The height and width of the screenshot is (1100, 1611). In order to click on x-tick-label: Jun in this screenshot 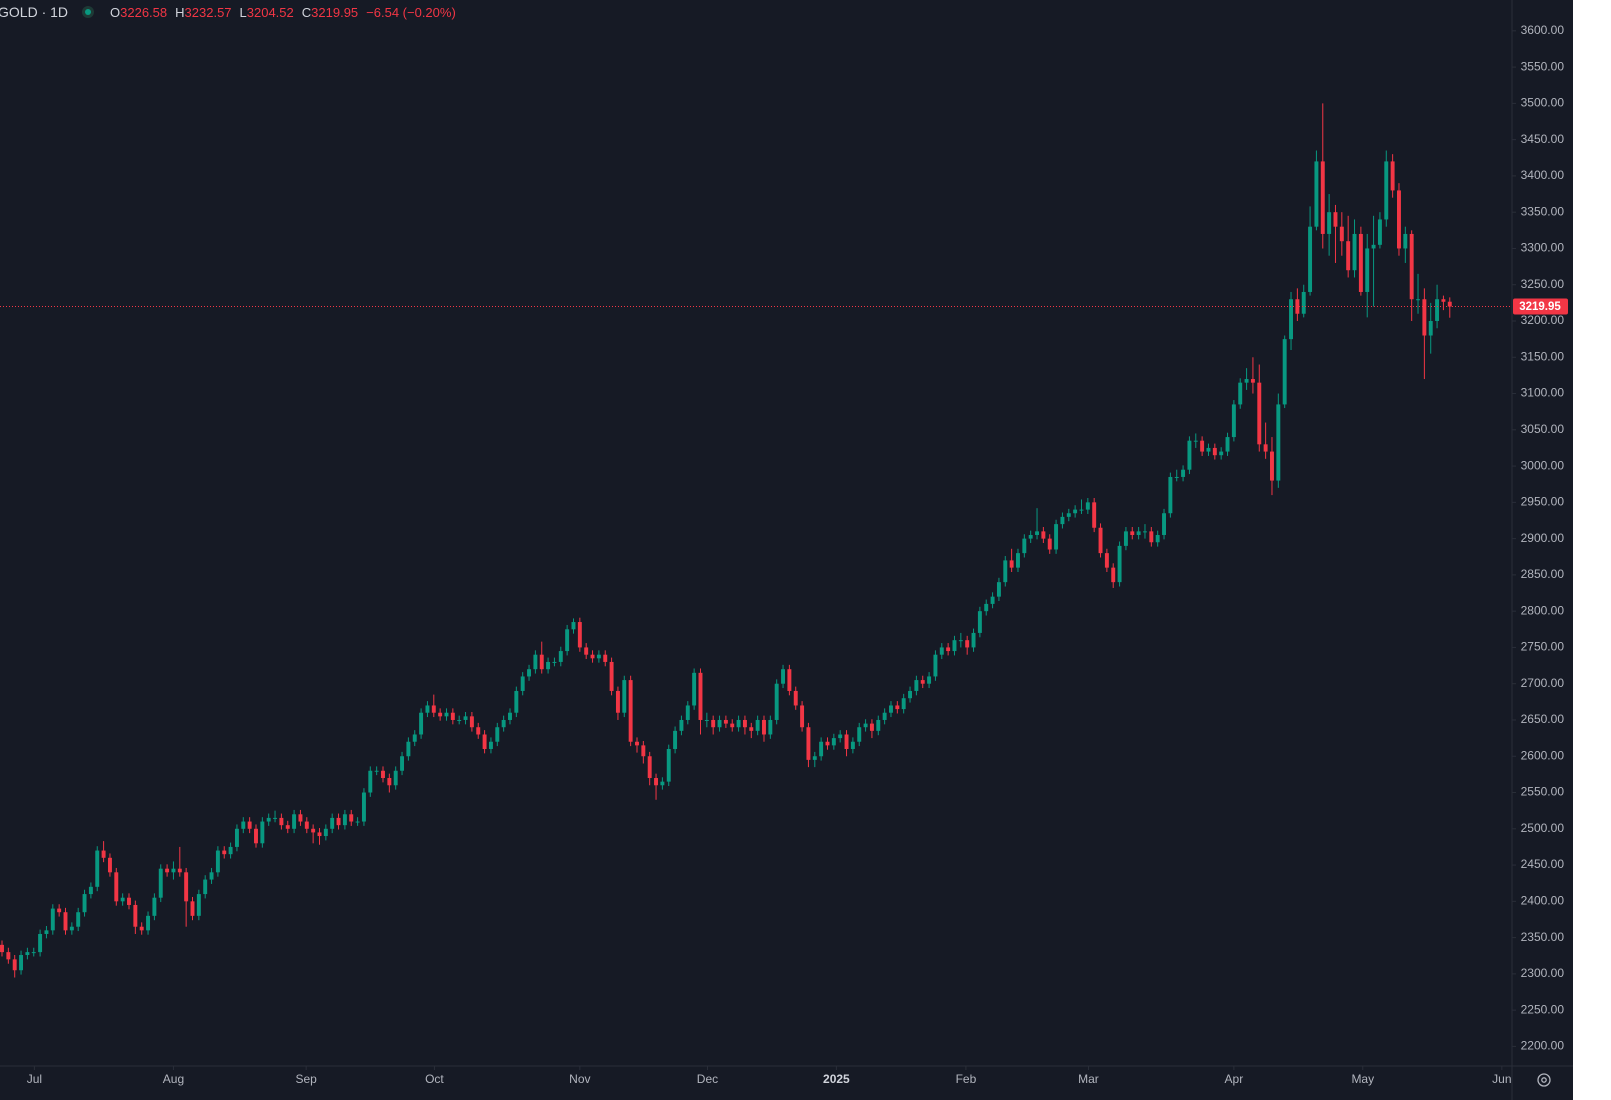, I will do `click(1501, 1079)`.